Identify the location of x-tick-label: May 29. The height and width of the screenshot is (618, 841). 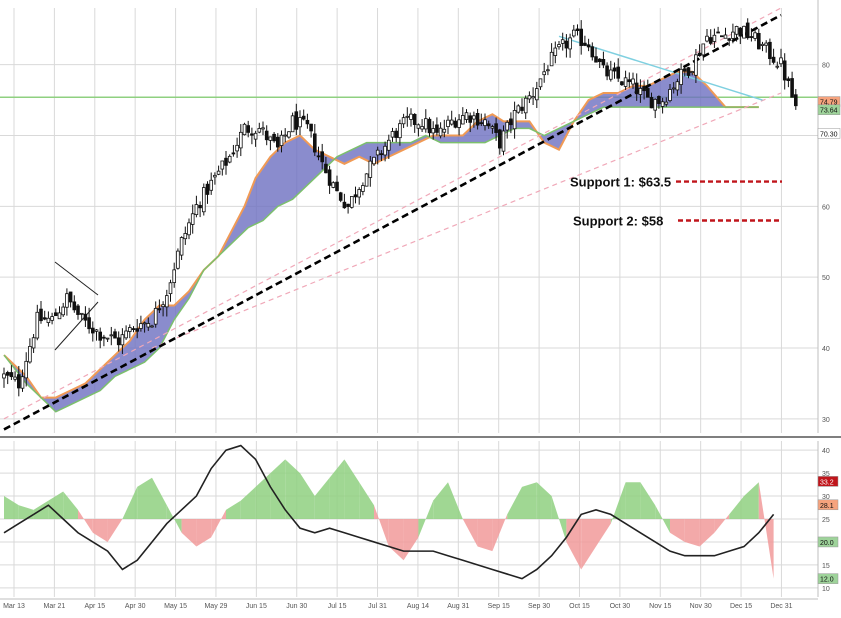
(215, 606).